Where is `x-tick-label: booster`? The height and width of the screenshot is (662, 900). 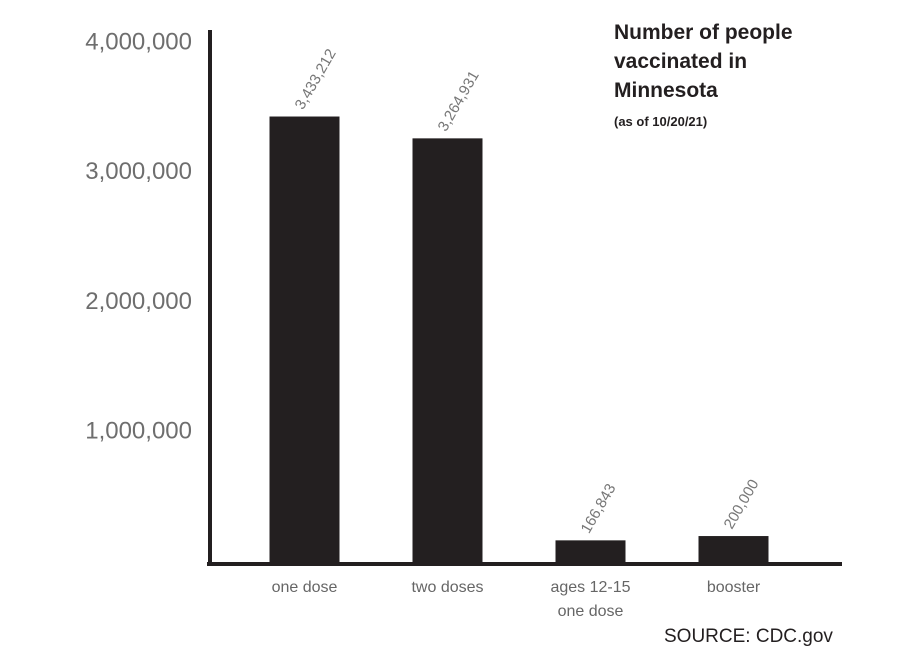
x-tick-label: booster is located at coordinates (733, 587).